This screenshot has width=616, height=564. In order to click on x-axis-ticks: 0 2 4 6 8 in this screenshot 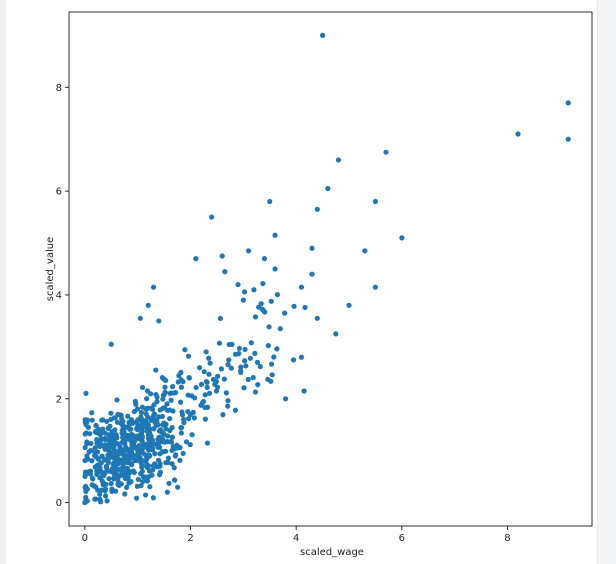, I will do `click(296, 535)`.